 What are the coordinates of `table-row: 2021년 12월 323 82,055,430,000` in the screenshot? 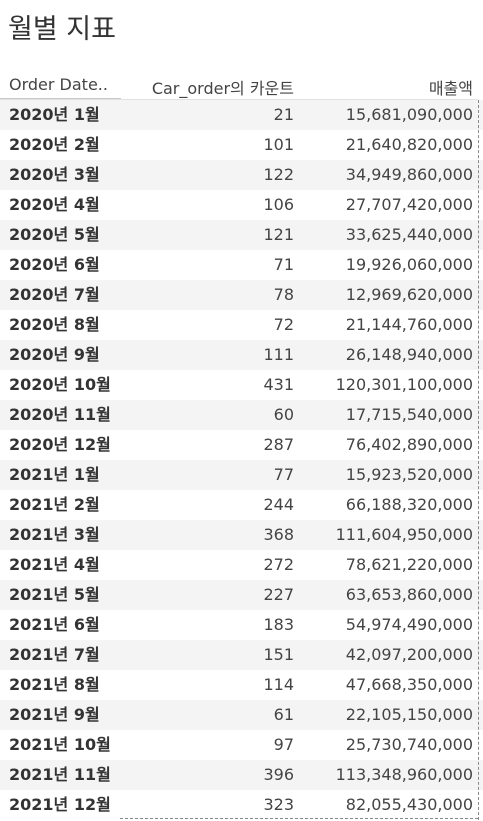 It's located at (241, 805).